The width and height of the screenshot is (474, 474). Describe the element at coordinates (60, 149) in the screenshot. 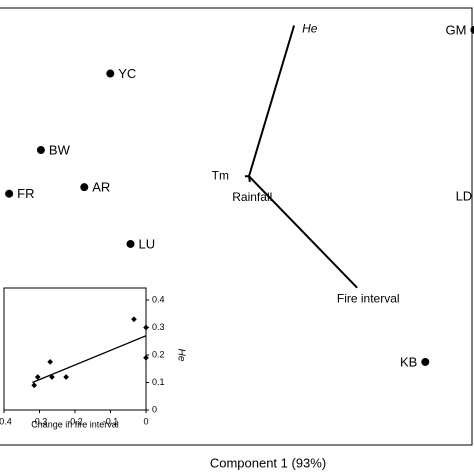

I see `point-label: BW` at that location.